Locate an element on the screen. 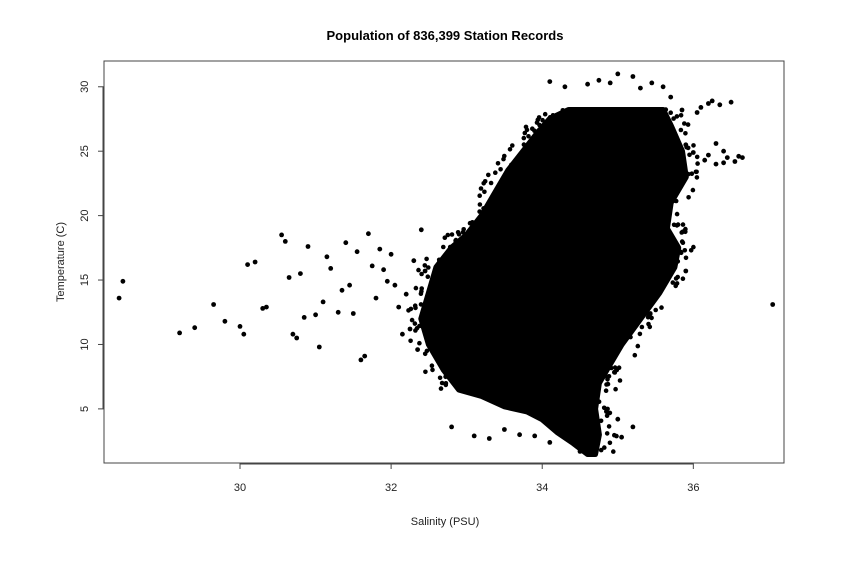 The height and width of the screenshot is (566, 858). y-tick-label: 15 is located at coordinates (85, 280).